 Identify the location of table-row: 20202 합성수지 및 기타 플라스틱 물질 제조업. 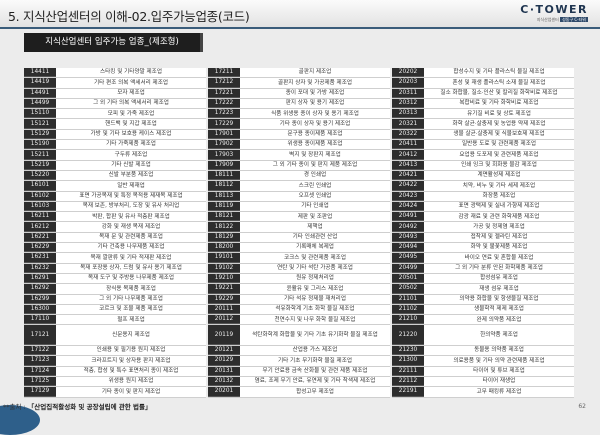
(483, 73).